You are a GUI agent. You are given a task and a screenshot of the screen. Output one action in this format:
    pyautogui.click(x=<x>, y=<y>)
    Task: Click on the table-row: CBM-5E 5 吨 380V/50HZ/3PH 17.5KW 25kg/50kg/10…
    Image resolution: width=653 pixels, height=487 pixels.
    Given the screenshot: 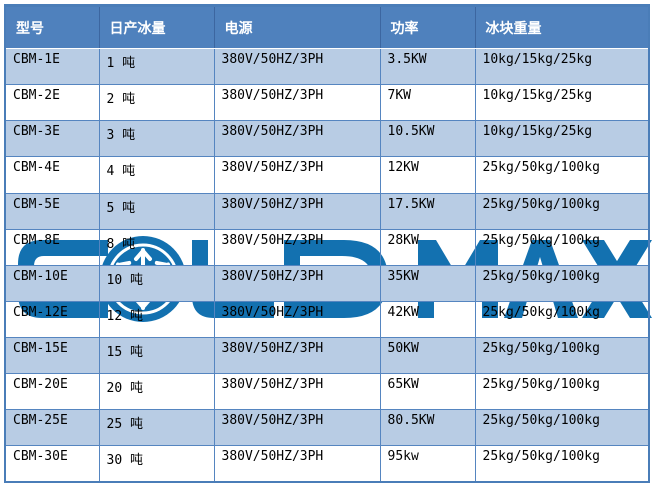 What is the action you would take?
    pyautogui.click(x=327, y=211)
    